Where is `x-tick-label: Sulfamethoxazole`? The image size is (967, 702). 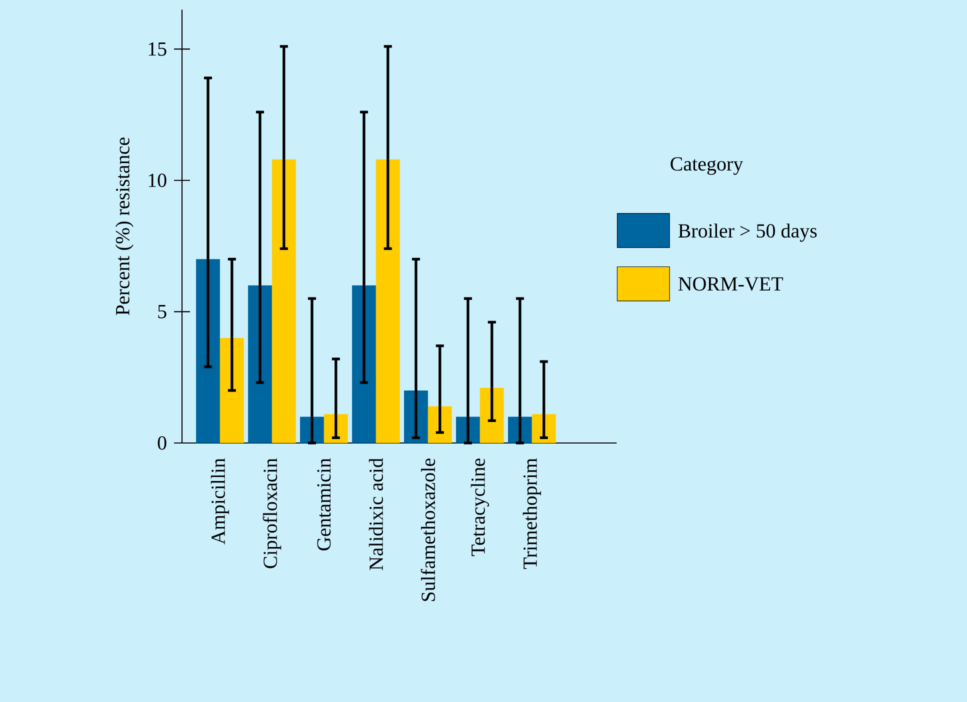 x-tick-label: Sulfamethoxazole is located at coordinates (428, 529).